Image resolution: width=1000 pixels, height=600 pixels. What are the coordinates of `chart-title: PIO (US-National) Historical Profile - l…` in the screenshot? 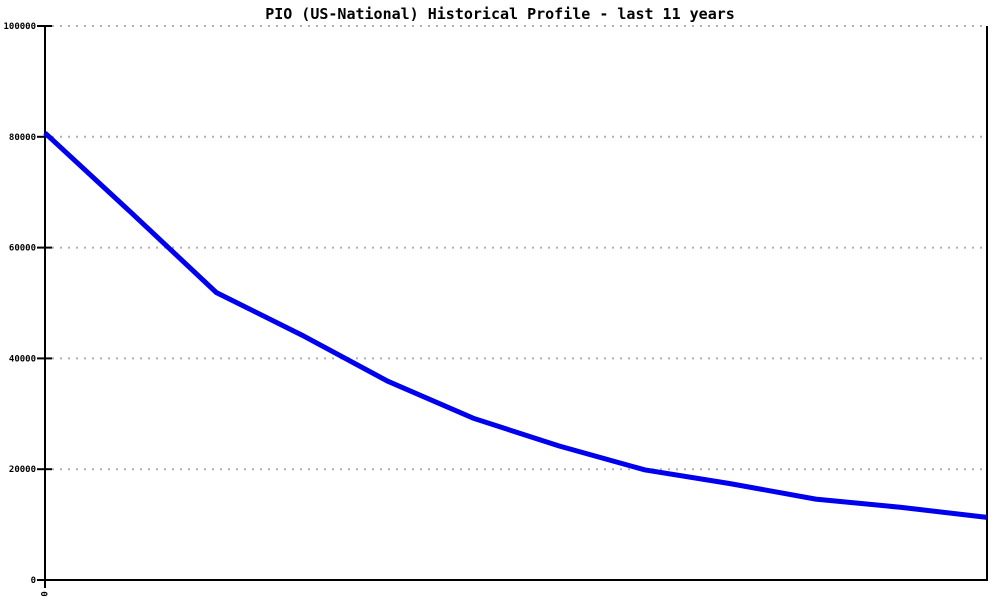 It's located at (500, 14).